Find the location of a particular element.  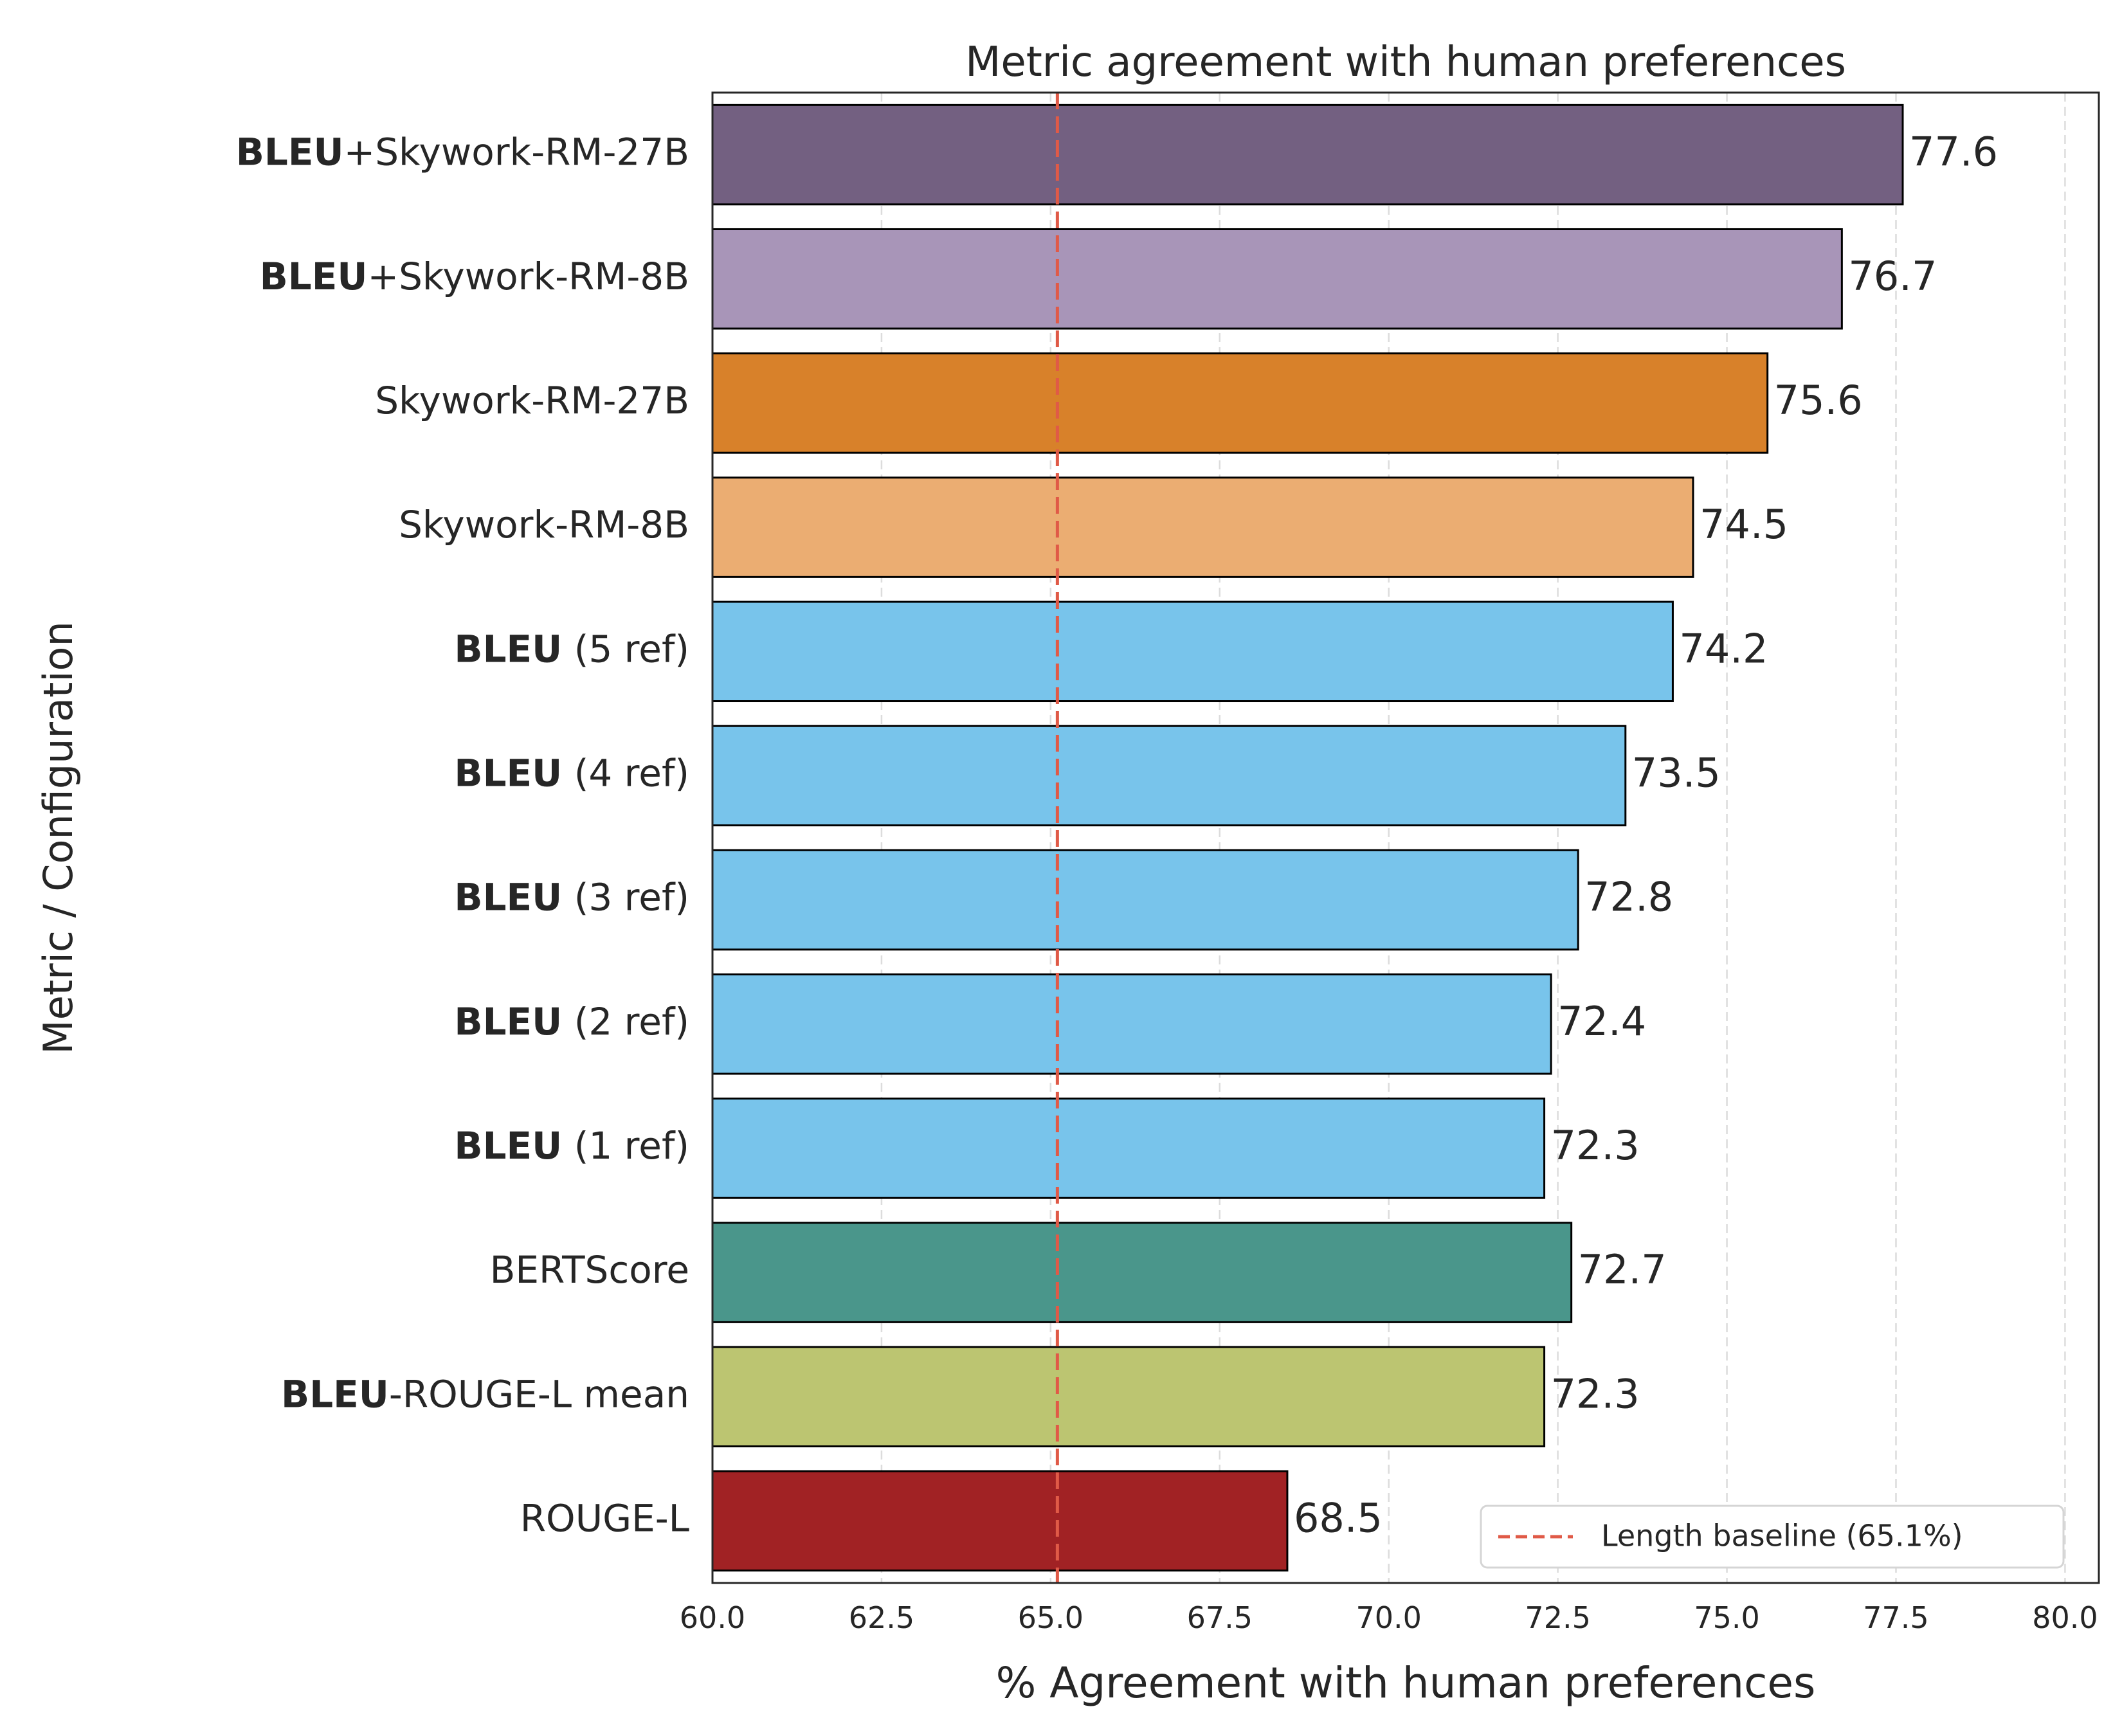

x-axis-label: % Agreement with human preferences is located at coordinates (1406, 1683).